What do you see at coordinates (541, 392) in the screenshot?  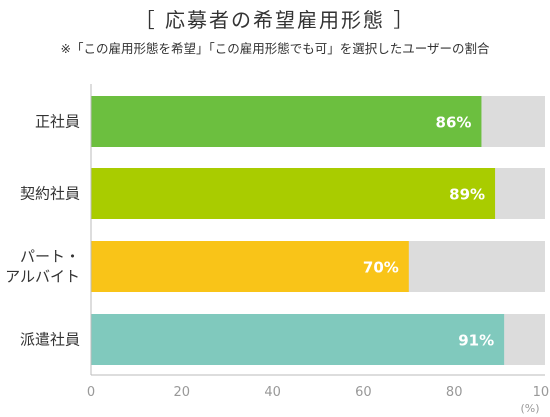 I see `x-tick-label: 100` at bounding box center [541, 392].